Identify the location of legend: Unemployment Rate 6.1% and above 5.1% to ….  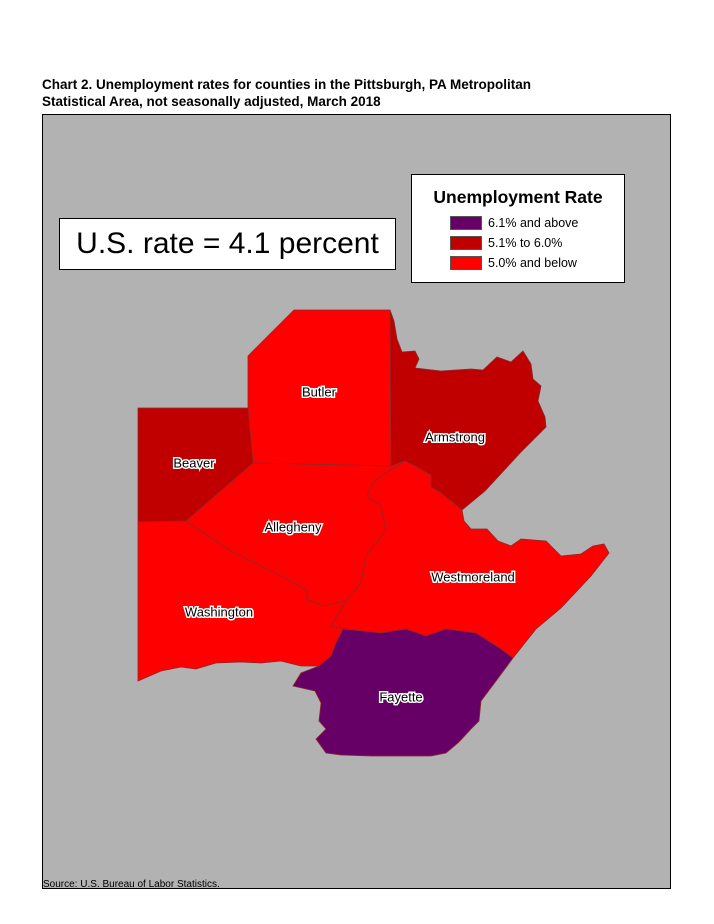
(518, 228).